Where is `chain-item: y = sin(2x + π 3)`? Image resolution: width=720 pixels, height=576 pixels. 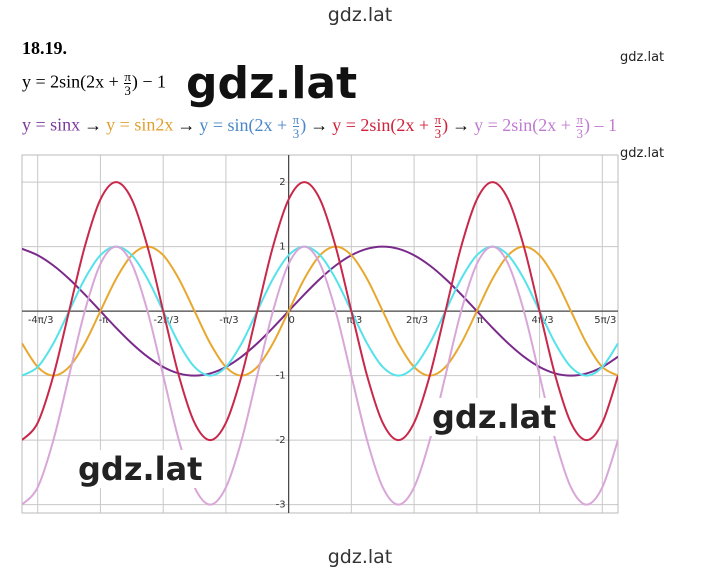 chain-item: y = sin(2x + π 3) is located at coordinates (253, 126).